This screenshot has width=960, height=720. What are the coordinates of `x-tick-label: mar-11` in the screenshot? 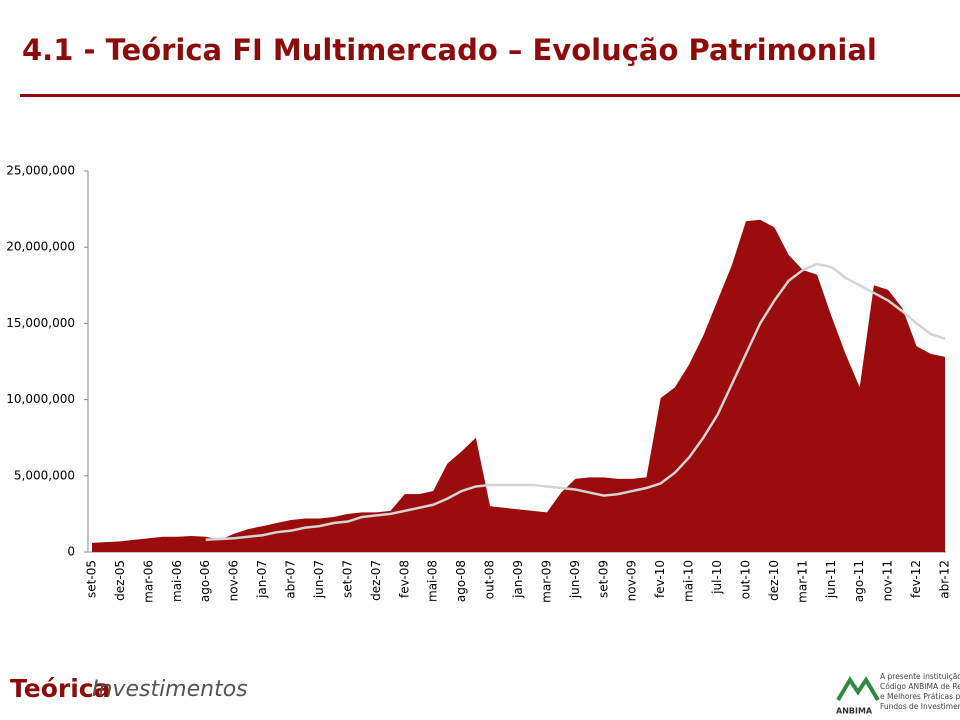 It's located at (802, 581).